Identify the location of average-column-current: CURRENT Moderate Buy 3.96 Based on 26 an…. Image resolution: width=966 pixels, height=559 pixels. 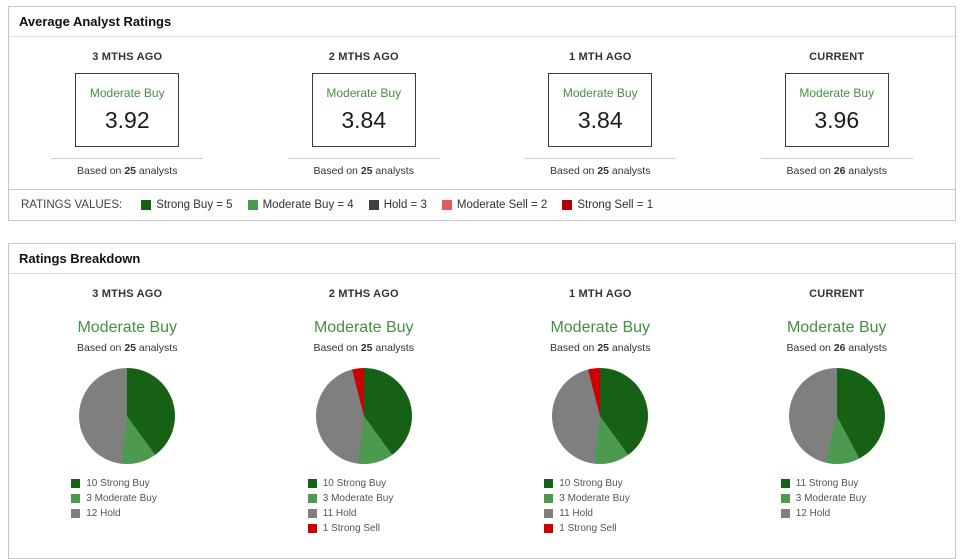
(837, 119).